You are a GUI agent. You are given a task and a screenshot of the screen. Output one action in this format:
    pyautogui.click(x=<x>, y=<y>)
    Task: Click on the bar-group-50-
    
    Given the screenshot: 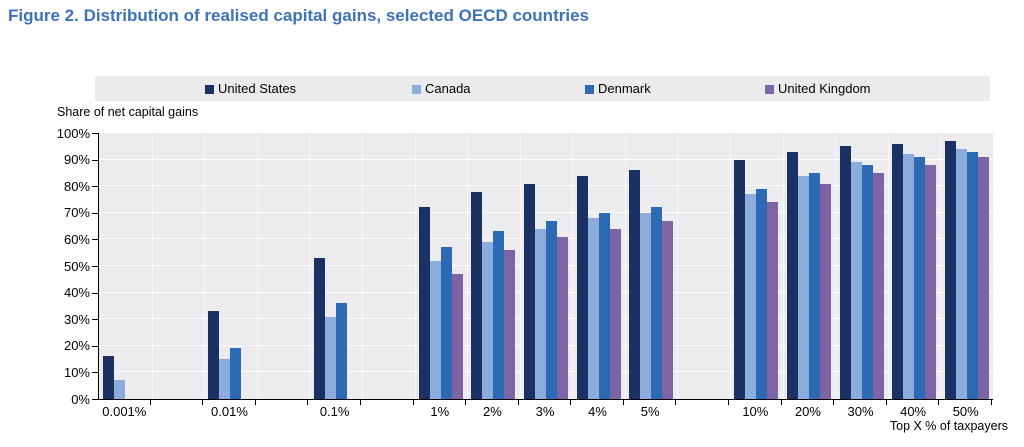 What is the action you would take?
    pyautogui.click(x=966, y=266)
    